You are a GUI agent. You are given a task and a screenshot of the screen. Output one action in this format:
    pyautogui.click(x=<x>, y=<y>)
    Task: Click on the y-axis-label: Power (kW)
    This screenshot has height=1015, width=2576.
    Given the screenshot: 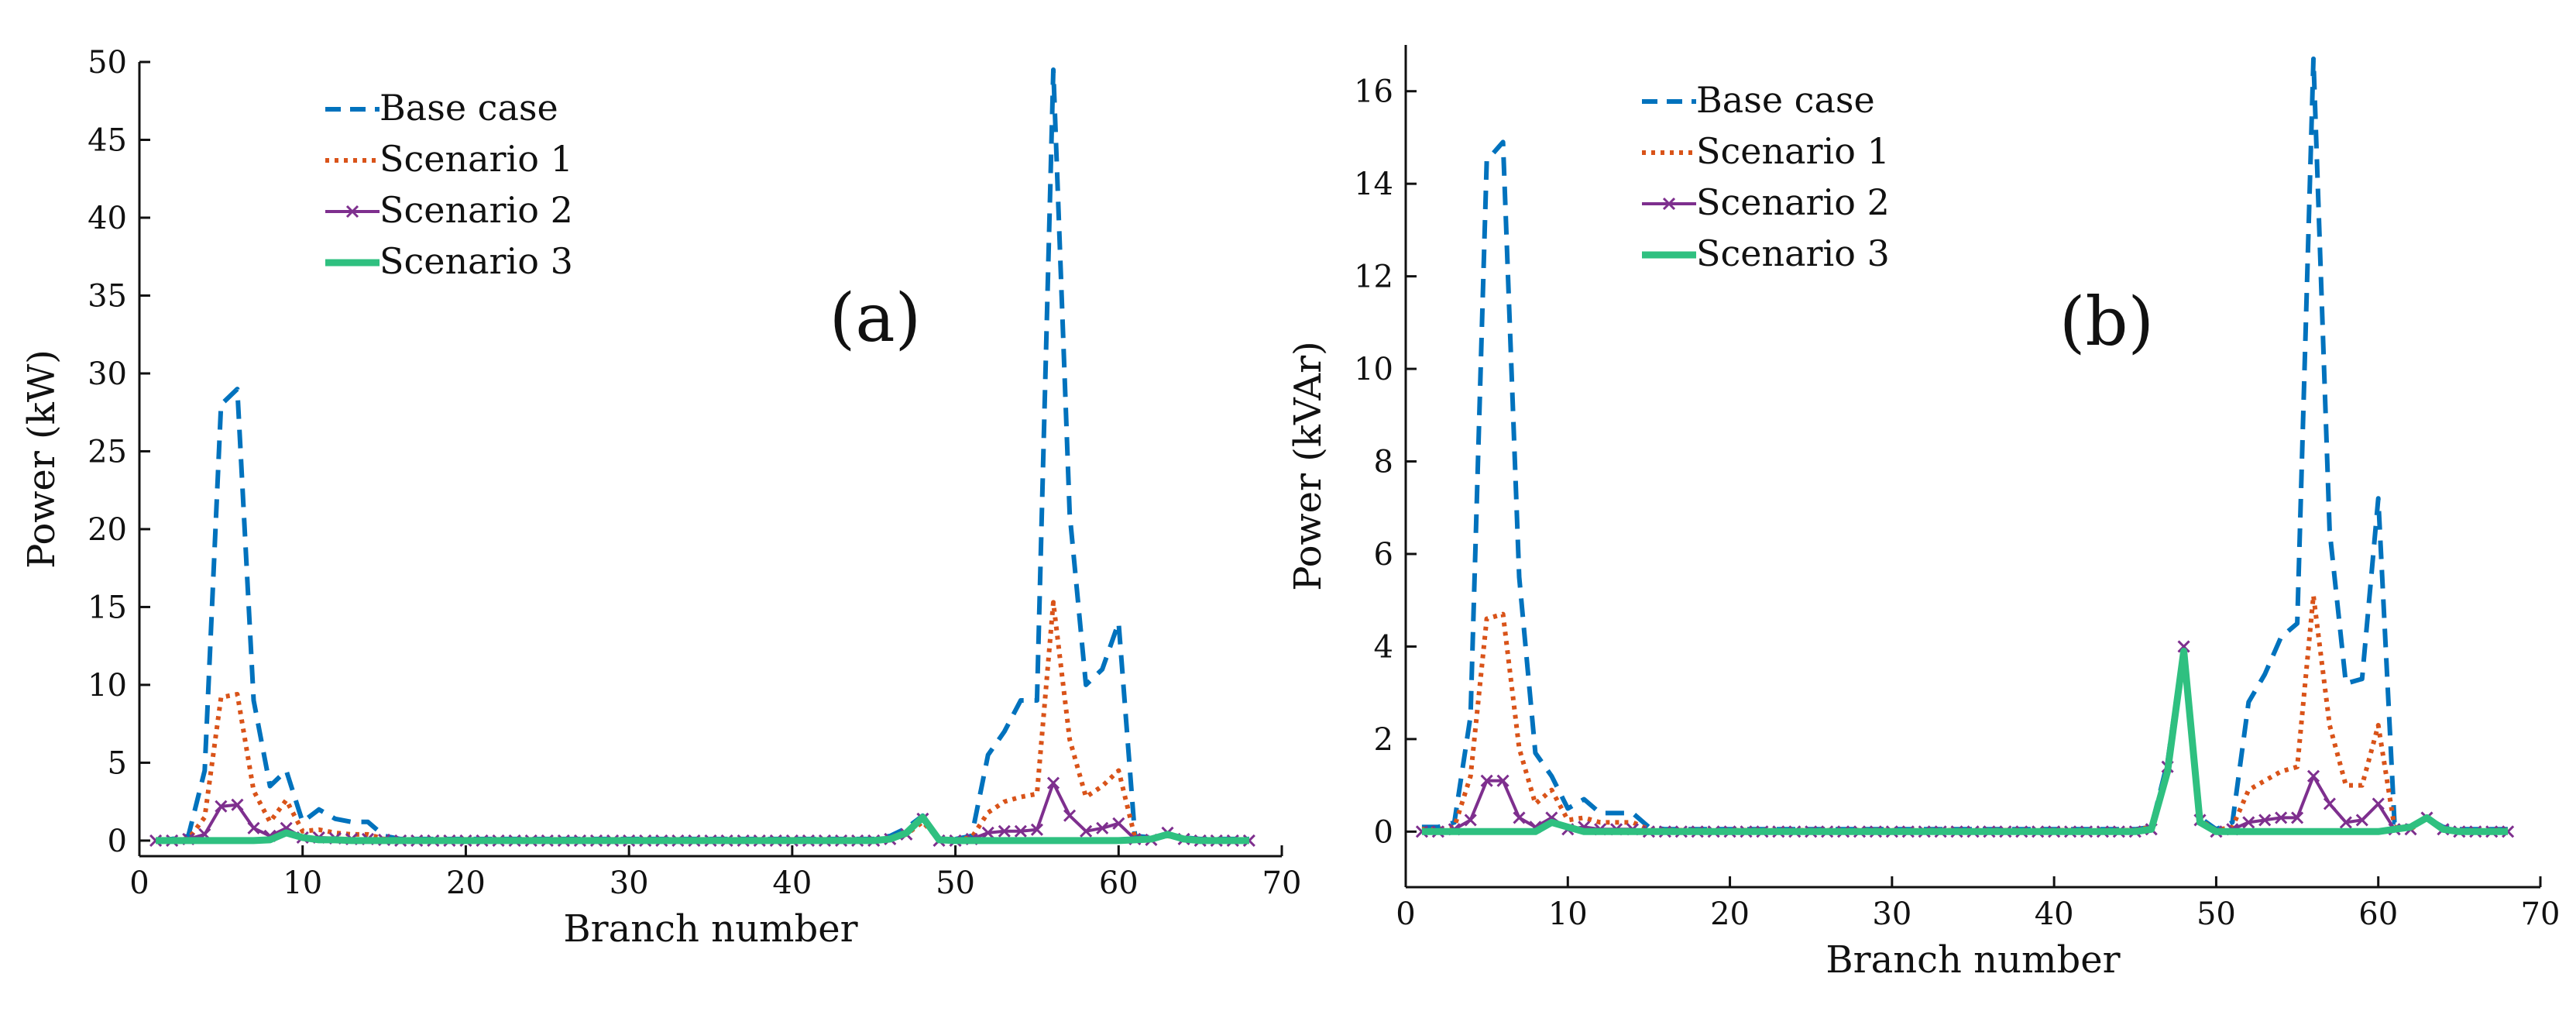 What is the action you would take?
    pyautogui.click(x=42, y=459)
    